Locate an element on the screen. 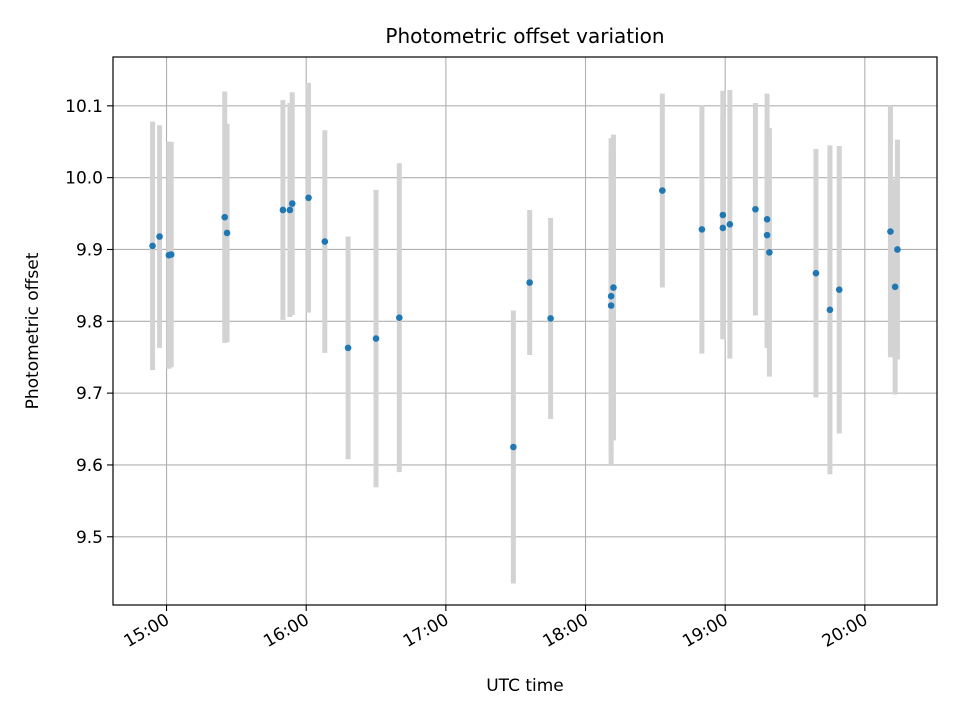 The image size is (960, 720). y-tick-label: 9.6 is located at coordinates (89, 466).